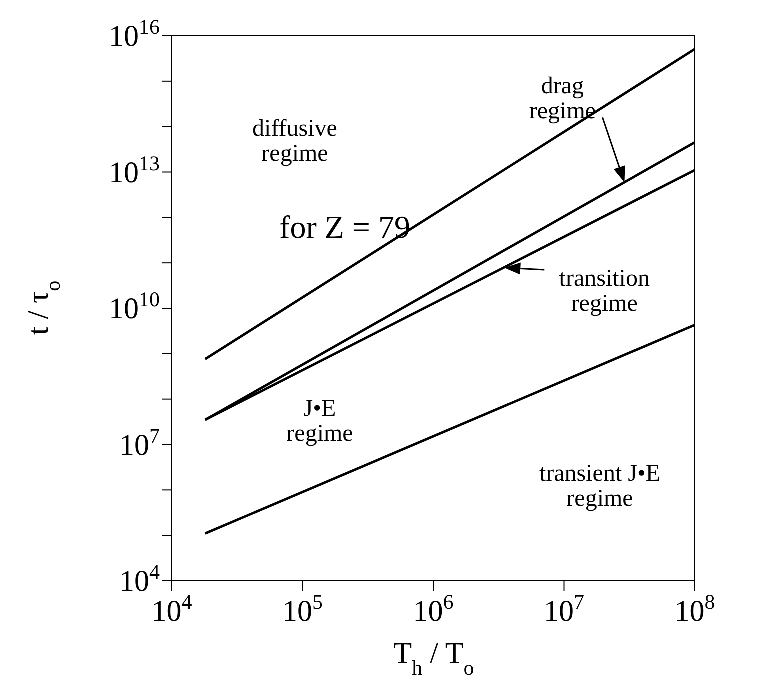 The height and width of the screenshot is (688, 763). Describe the element at coordinates (320, 421) in the screenshot. I see `annotation: J•E regime` at that location.